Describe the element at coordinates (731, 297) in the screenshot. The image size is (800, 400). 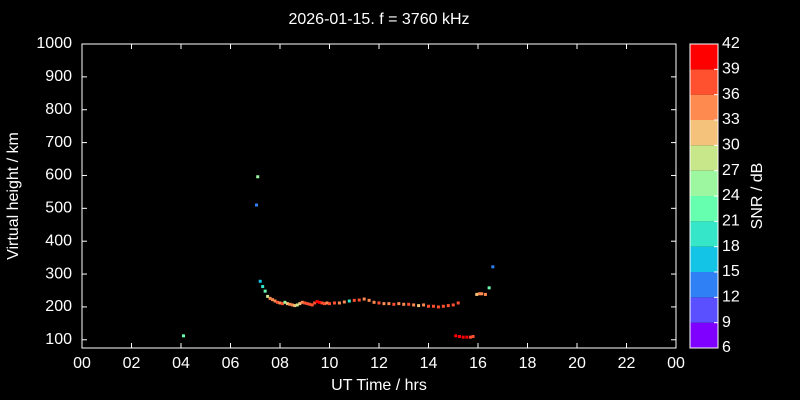
I see `colorbar-tick-label: 12` at that location.